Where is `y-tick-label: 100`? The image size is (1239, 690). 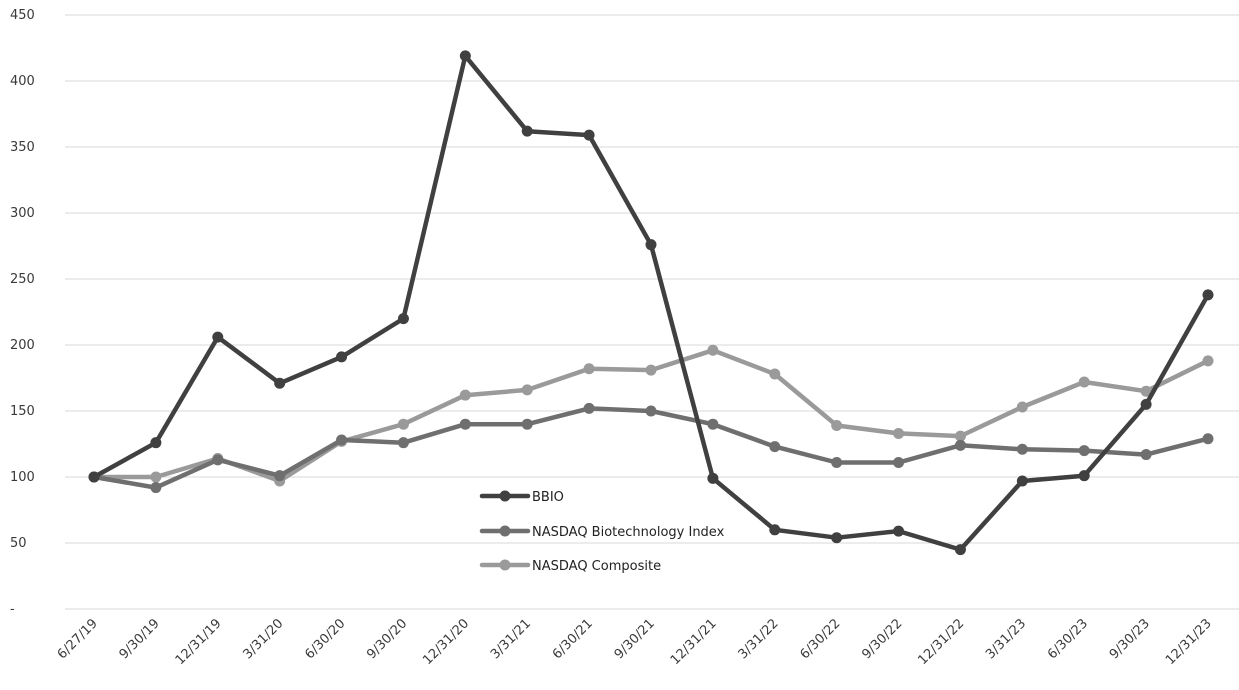
y-tick-label: 100 is located at coordinates (22, 477).